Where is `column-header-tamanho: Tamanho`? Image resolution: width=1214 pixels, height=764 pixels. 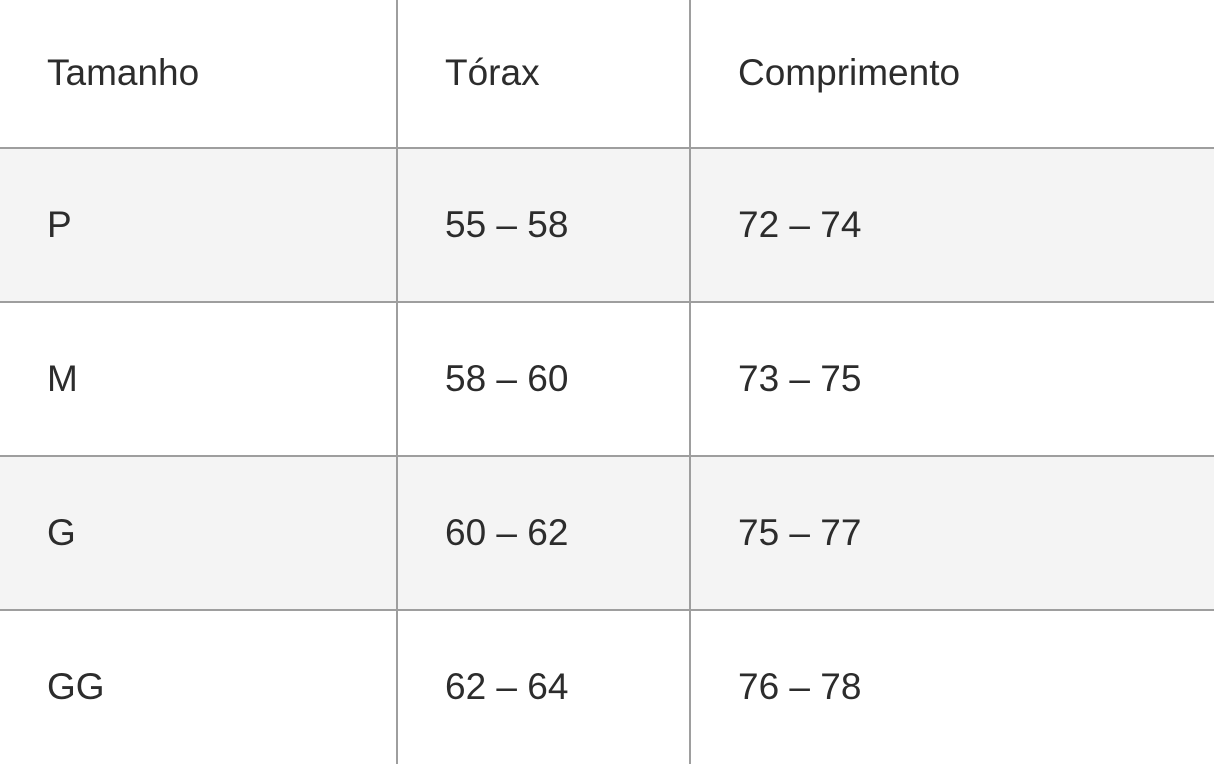 column-header-tamanho: Tamanho is located at coordinates (199, 74).